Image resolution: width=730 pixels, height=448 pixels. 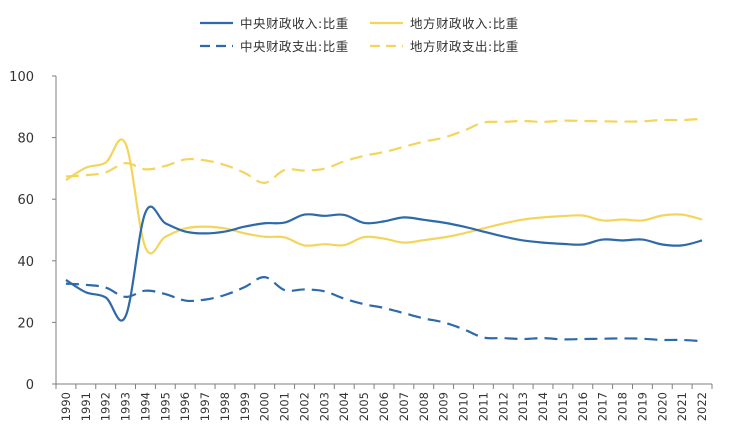 I want to click on x-tick-label: 2010, so click(x=464, y=406).